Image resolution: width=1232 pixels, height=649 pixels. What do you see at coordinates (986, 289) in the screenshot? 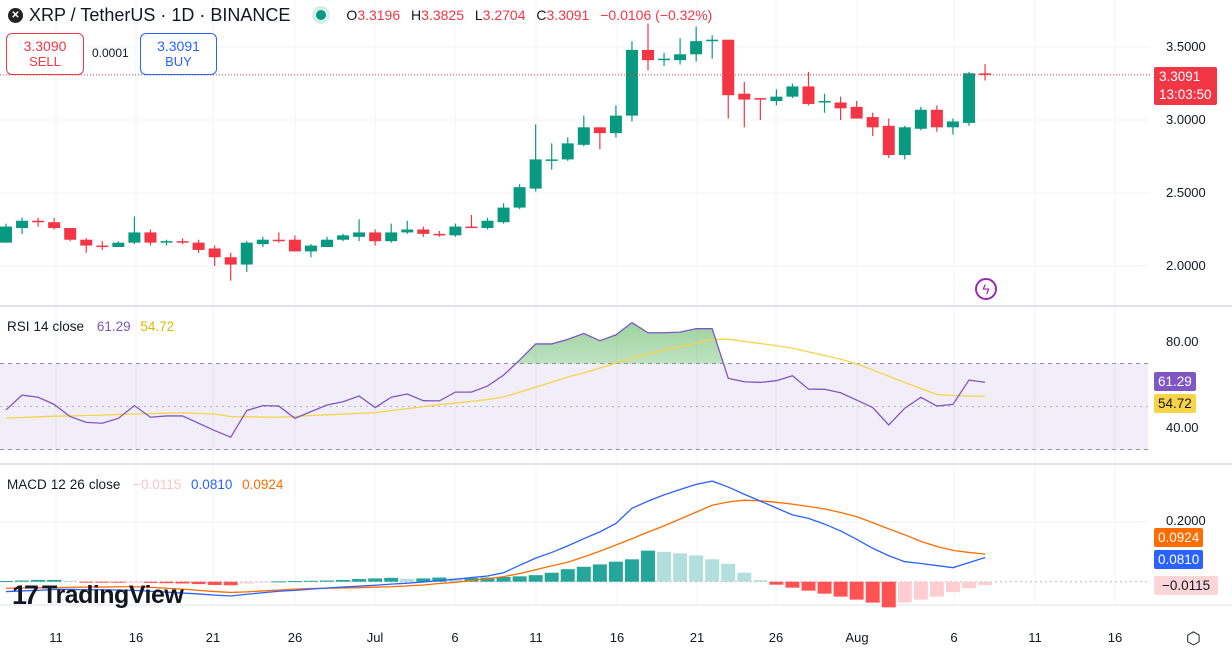
I see `lightning-icon: ϟ` at bounding box center [986, 289].